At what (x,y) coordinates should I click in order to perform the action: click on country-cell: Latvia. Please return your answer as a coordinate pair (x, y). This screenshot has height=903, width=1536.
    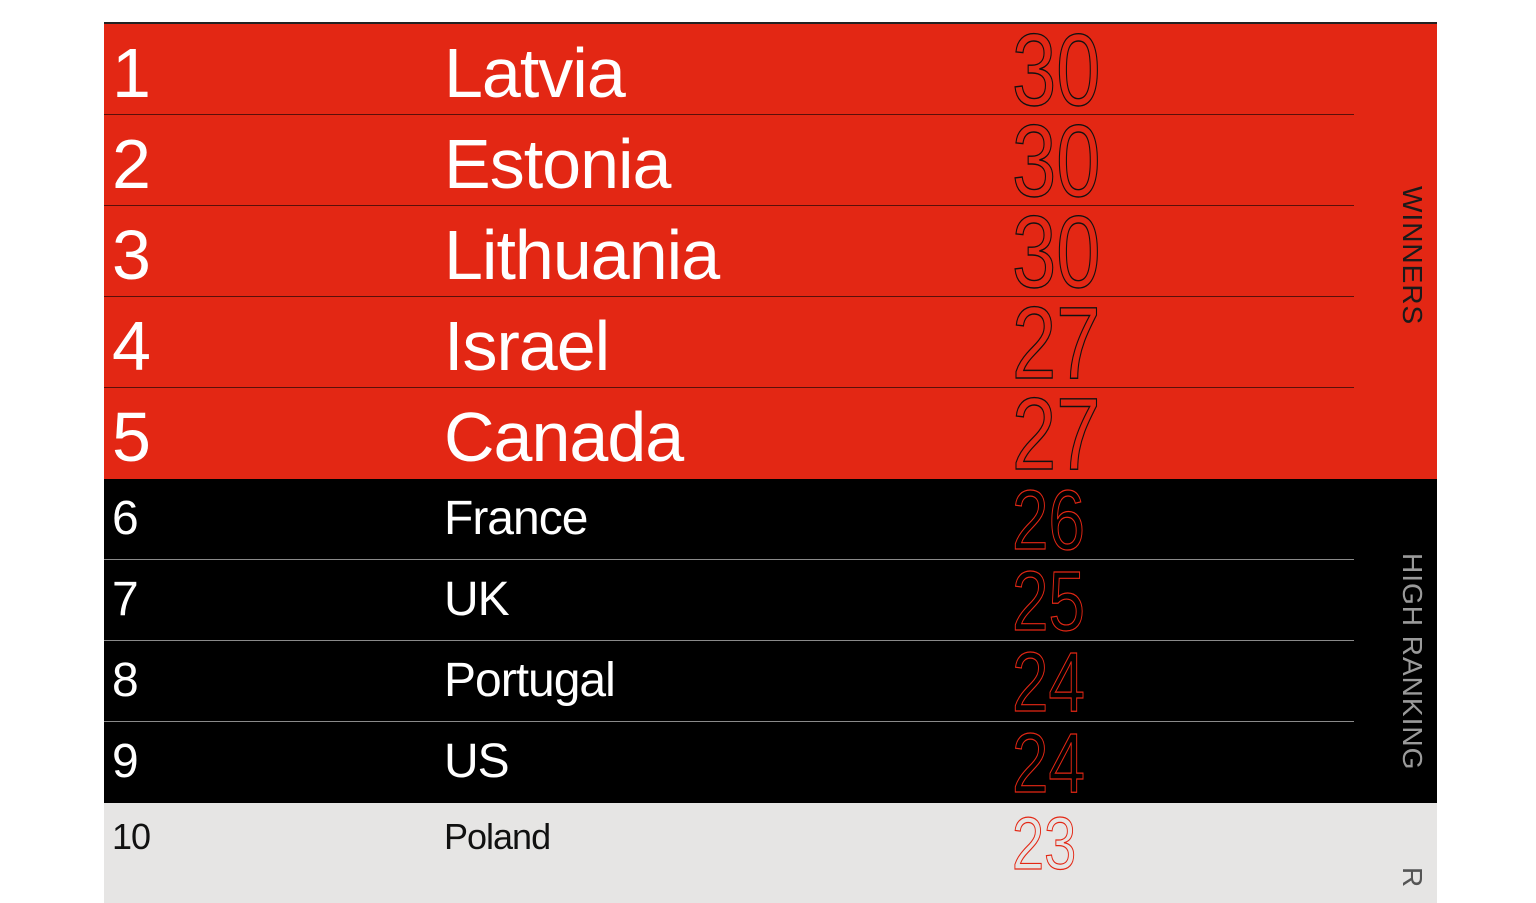
    Looking at the image, I should click on (535, 73).